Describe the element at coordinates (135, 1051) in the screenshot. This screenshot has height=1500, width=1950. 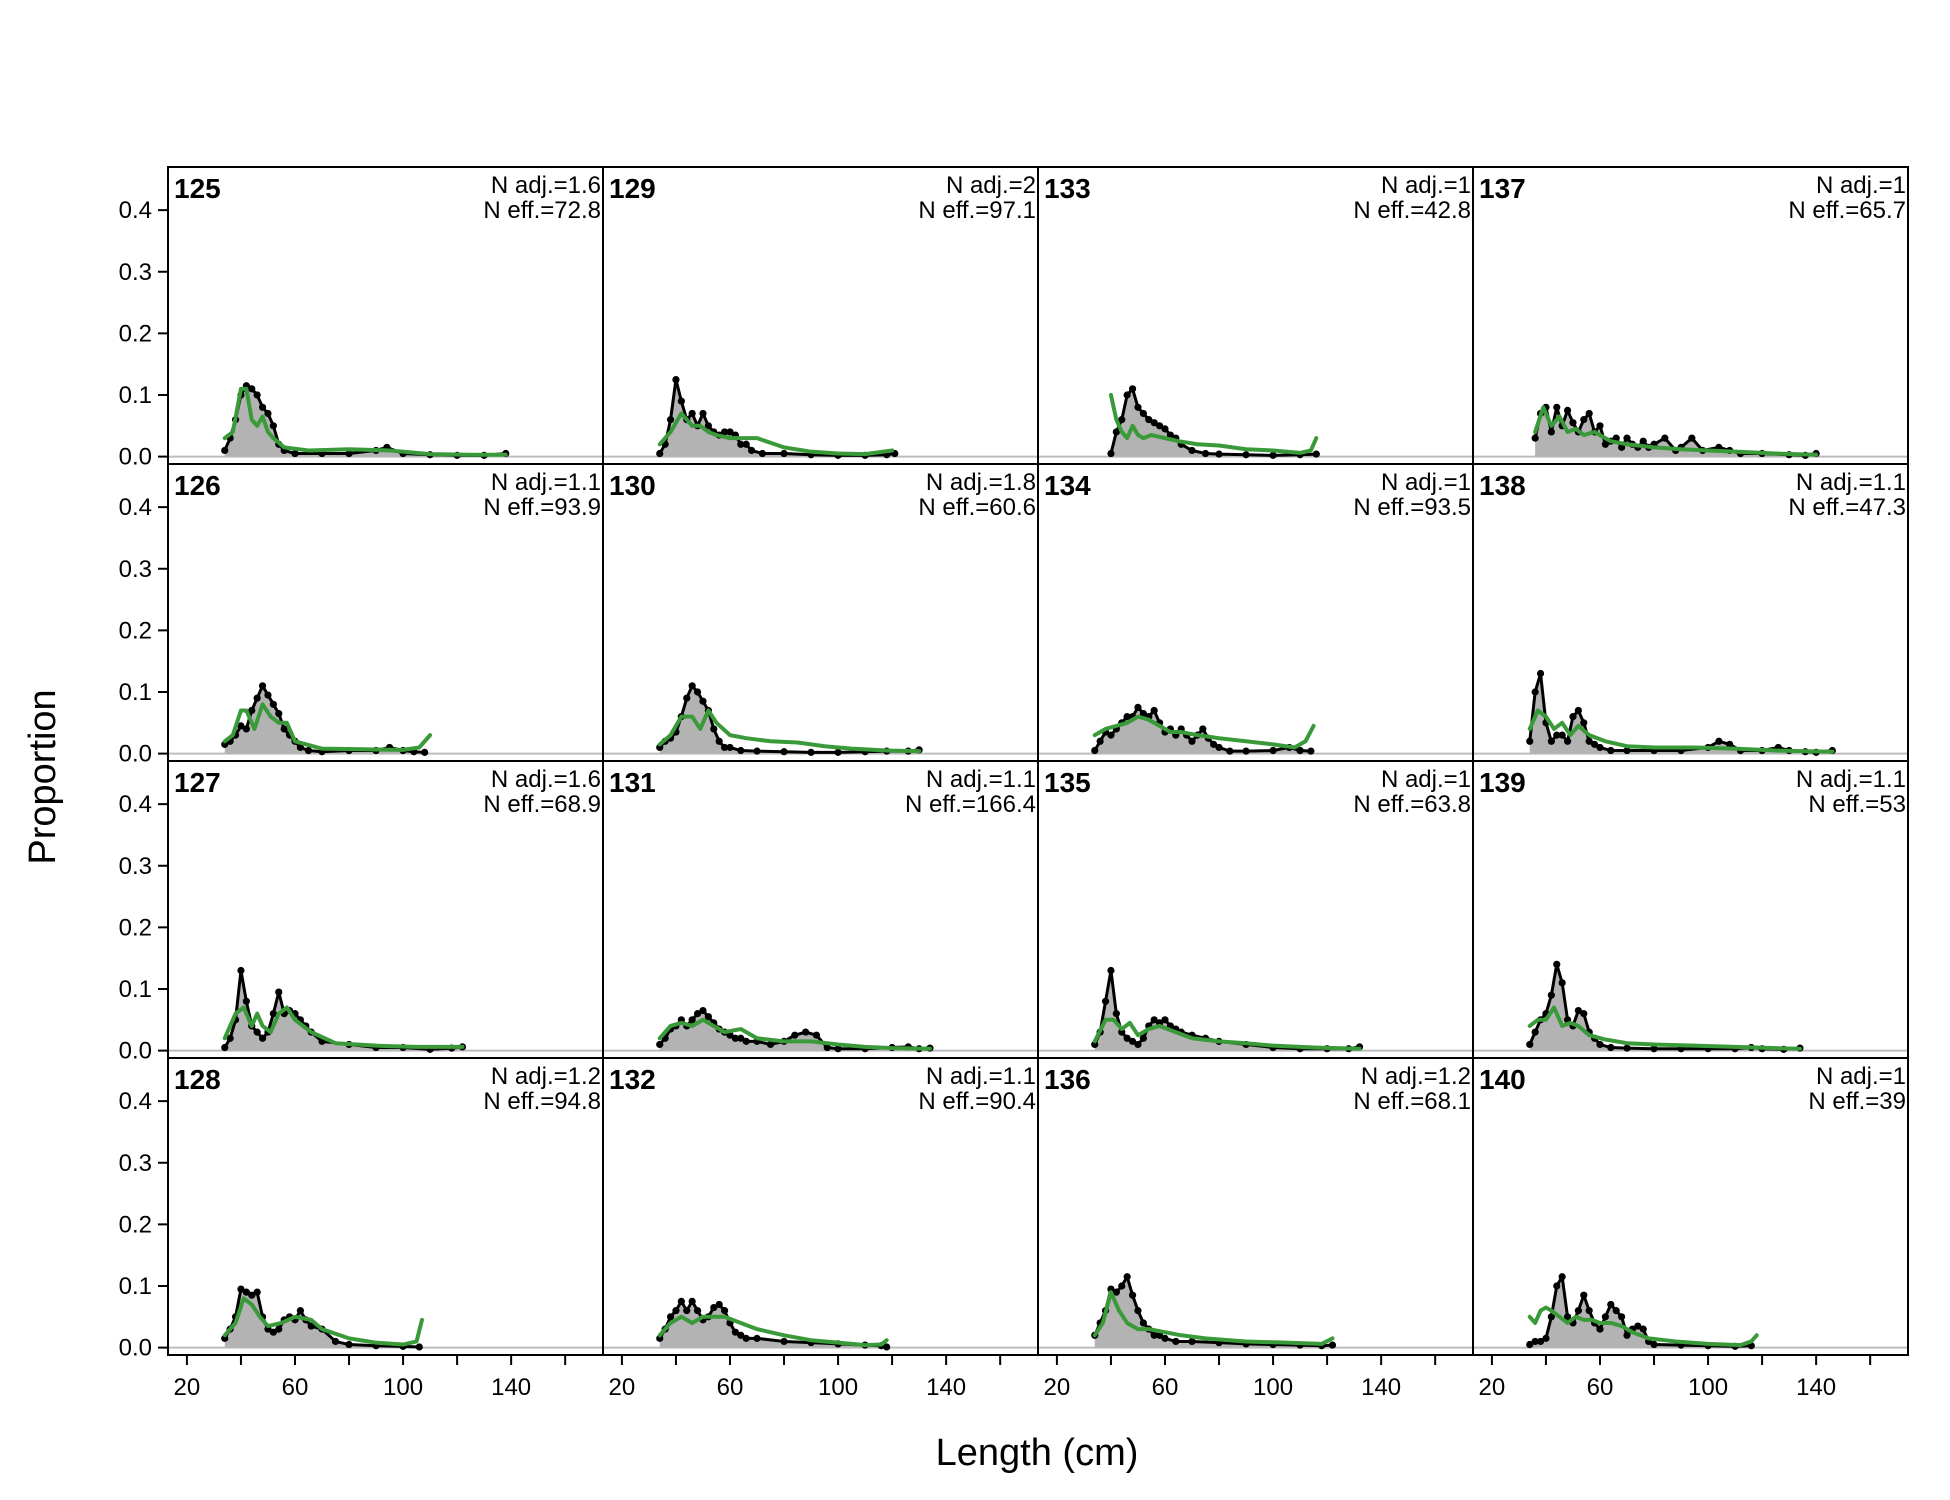
I see `y-tick-label: 0.0` at that location.